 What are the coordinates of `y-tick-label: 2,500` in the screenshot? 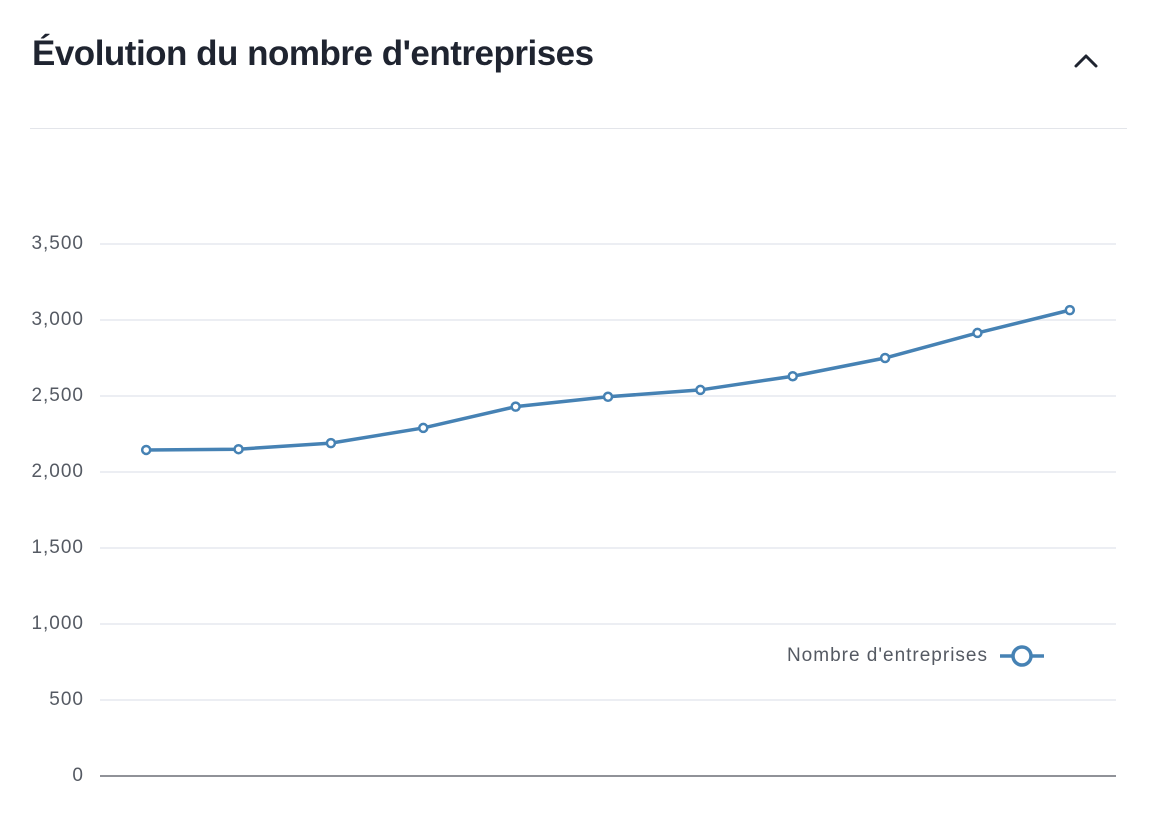 It's located at (57, 395).